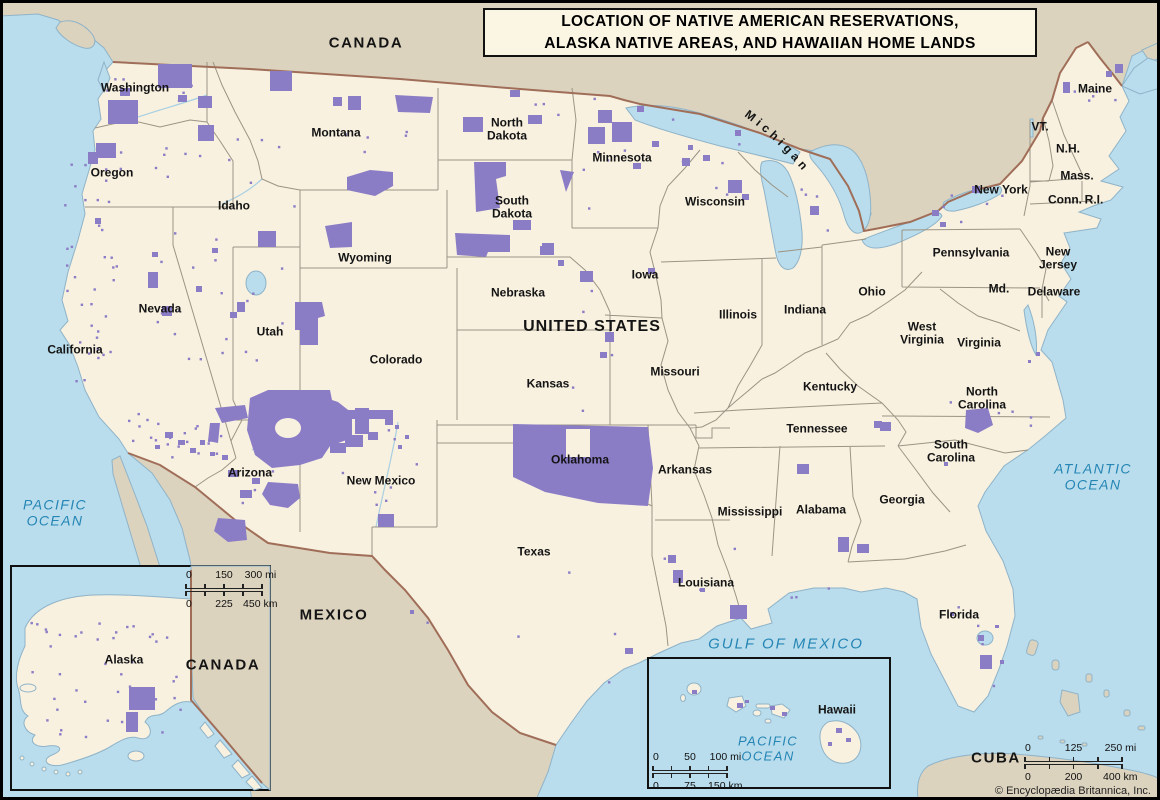  I want to click on scale-km-labels: 0 75 150 km, so click(698, 786).